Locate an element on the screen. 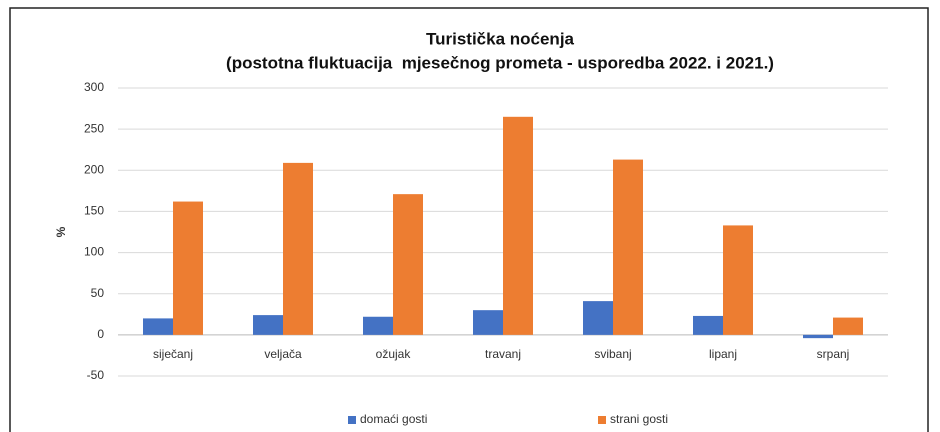 Image resolution: width=940 pixels, height=432 pixels. y-tick-label: 100 is located at coordinates (94, 252).